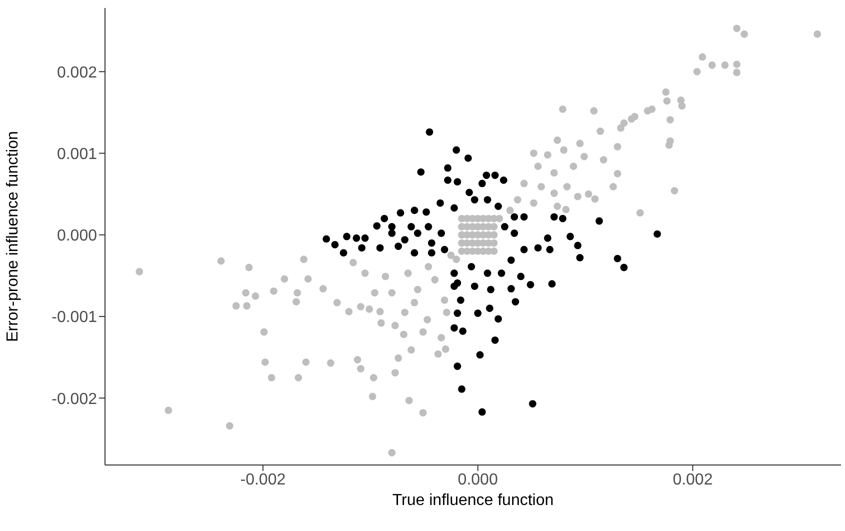 The height and width of the screenshot is (531, 845). What do you see at coordinates (263, 479) in the screenshot?
I see `x-tick-label: -0.002` at bounding box center [263, 479].